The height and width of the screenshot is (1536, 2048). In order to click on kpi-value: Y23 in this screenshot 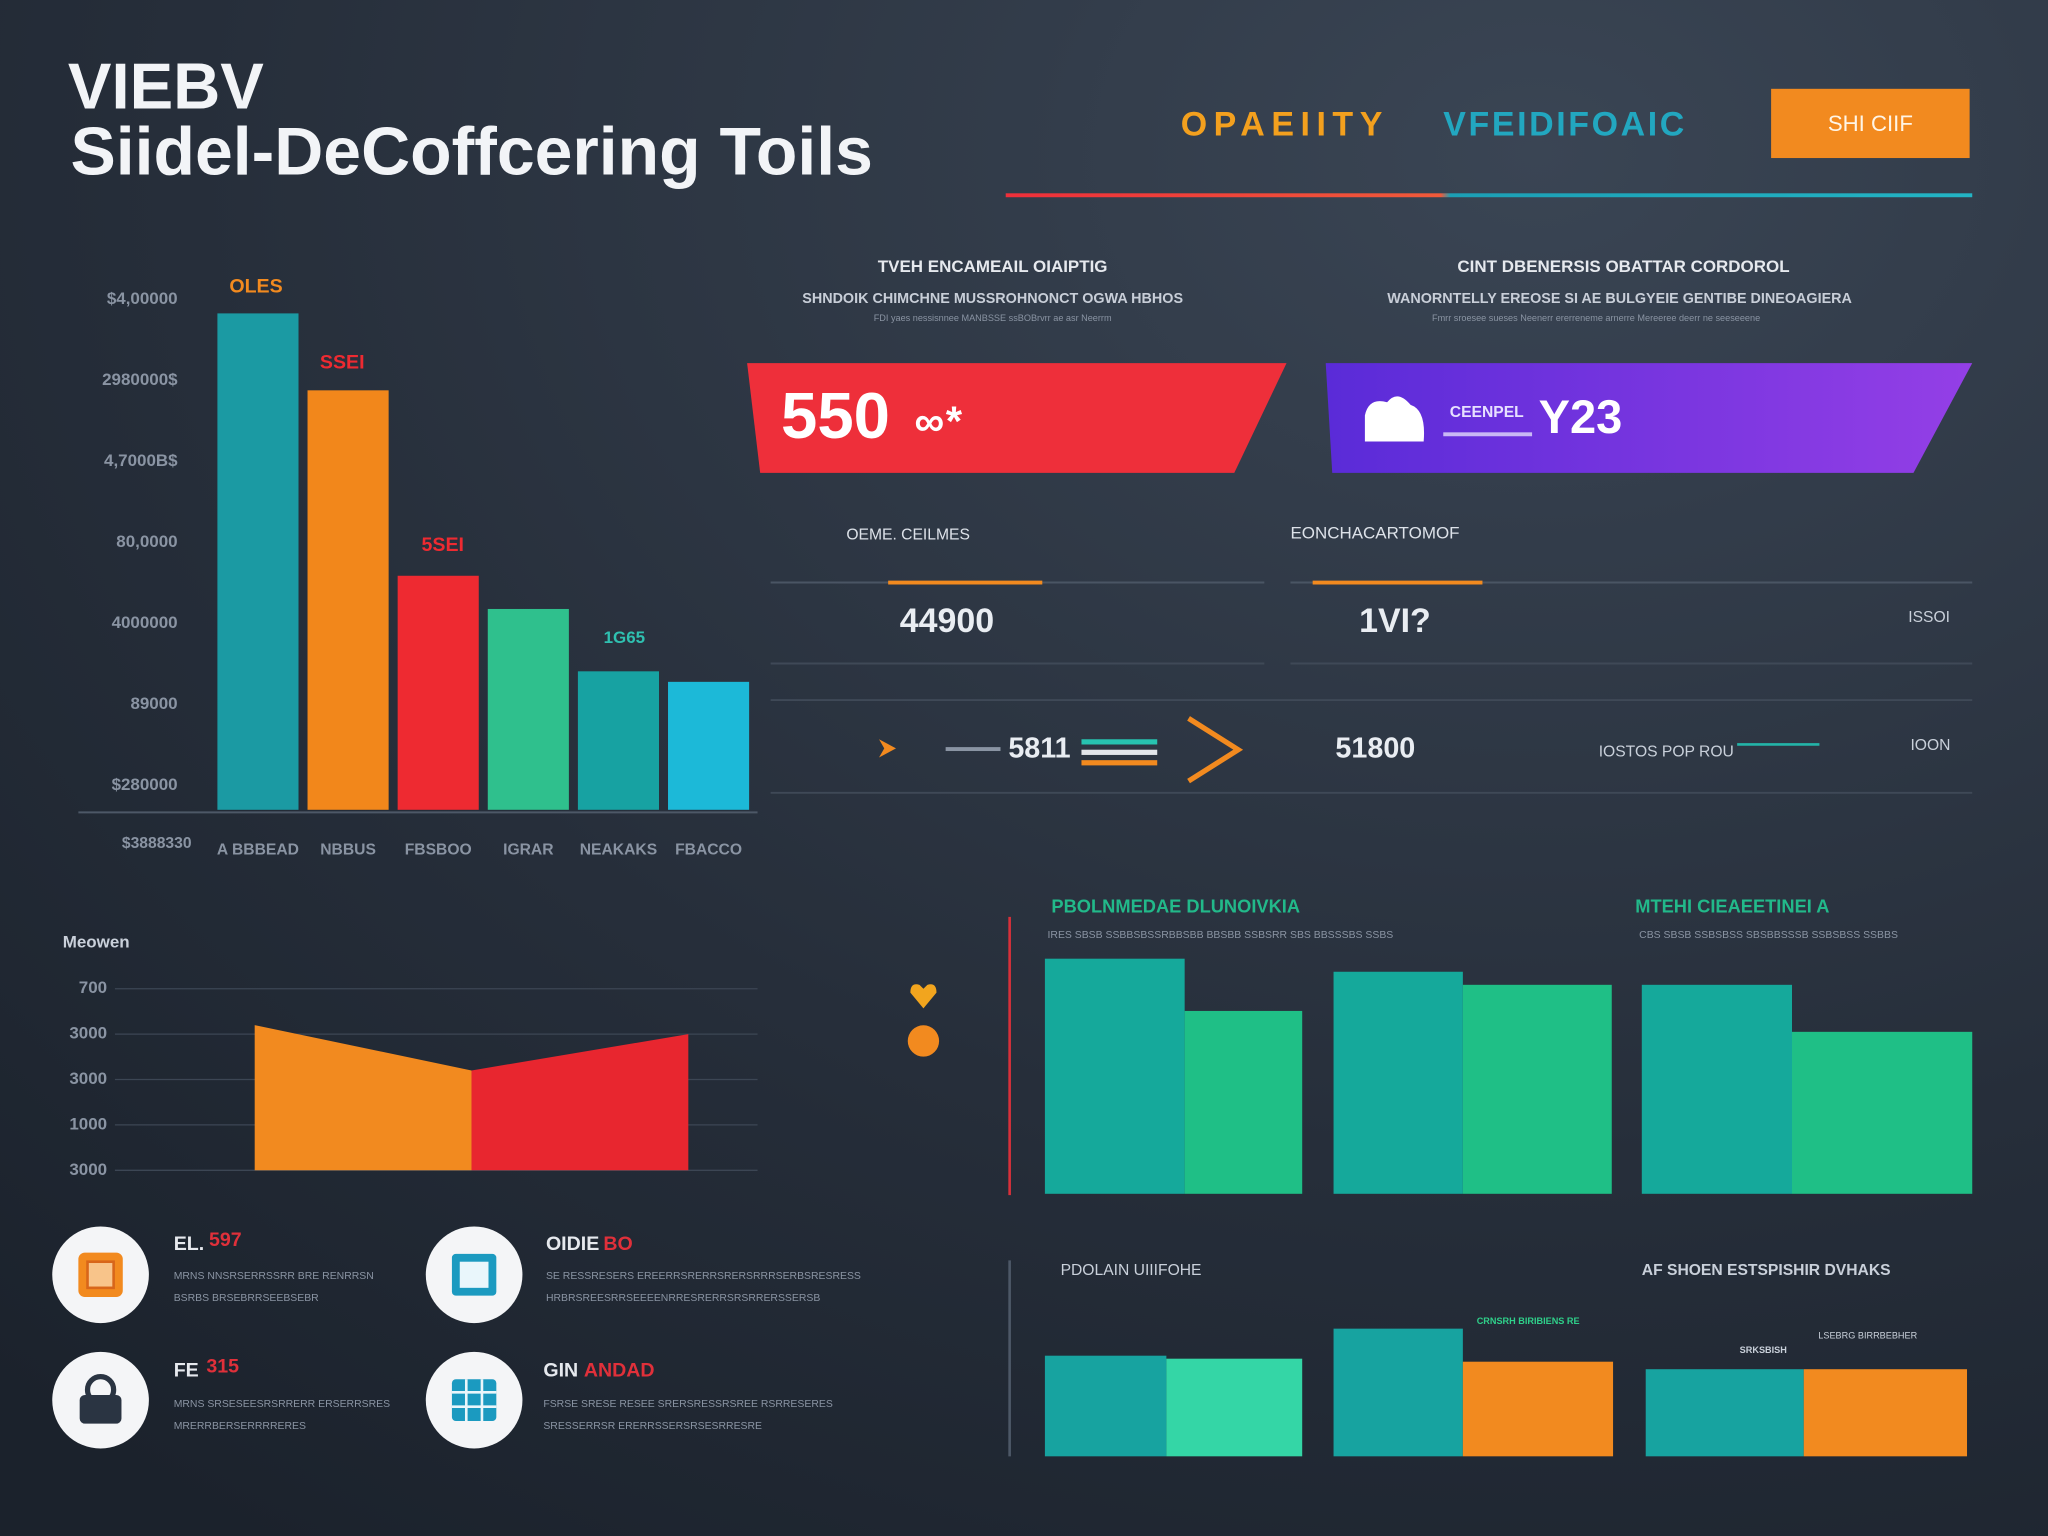, I will do `click(1581, 416)`.